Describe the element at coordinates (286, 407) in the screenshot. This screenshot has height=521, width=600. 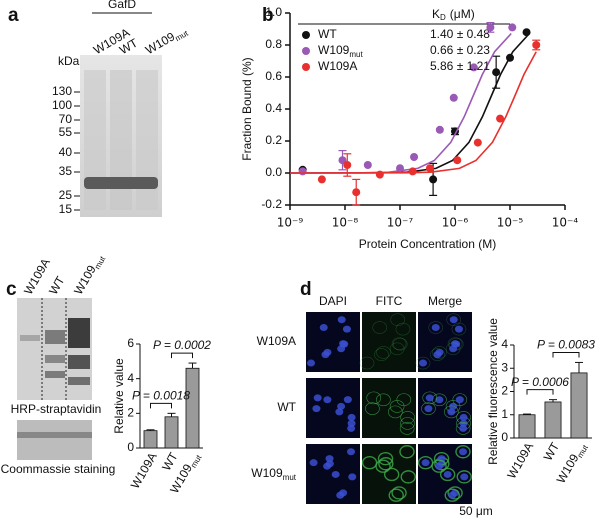
I see `row-label: WT` at that location.